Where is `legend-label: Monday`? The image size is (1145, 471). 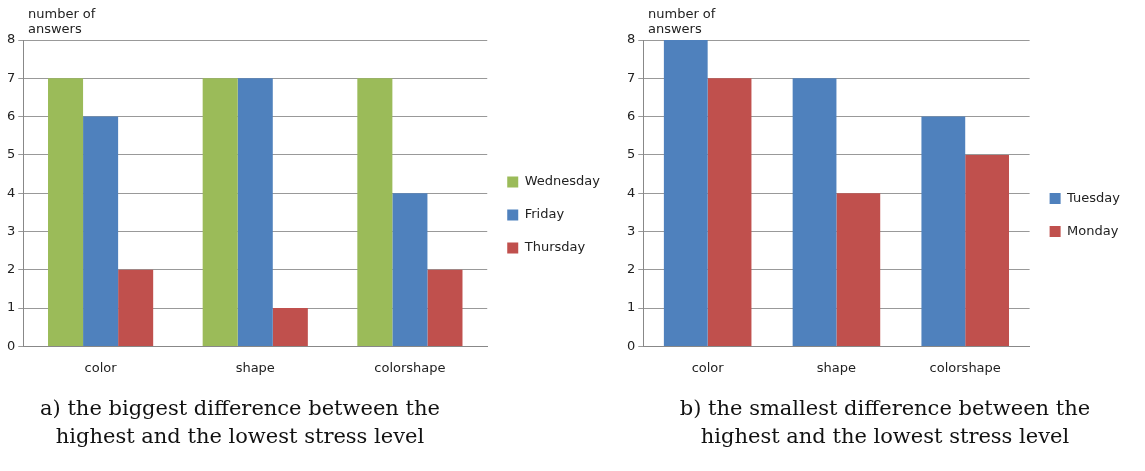 legend-label: Monday is located at coordinates (1093, 230).